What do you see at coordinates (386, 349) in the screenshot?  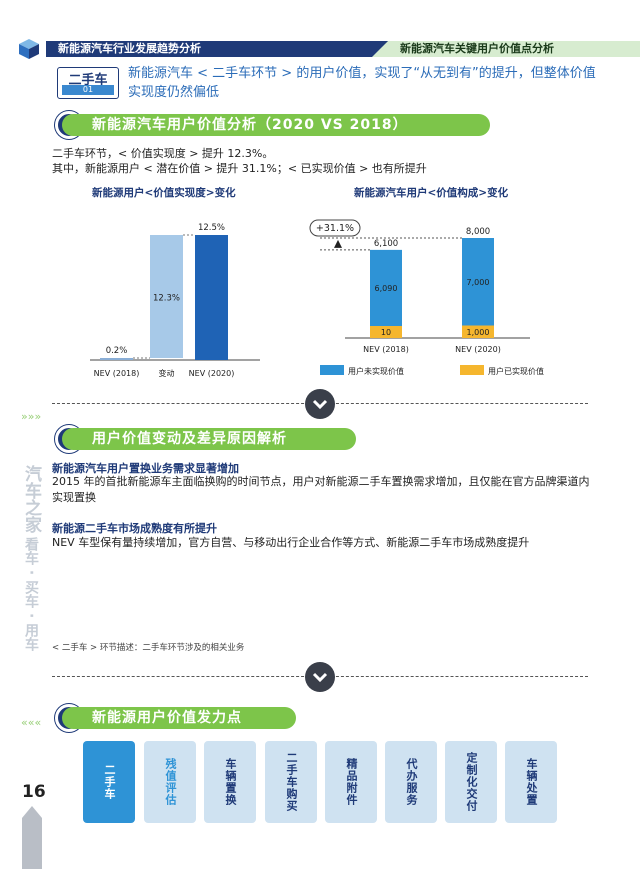 I see `chart2-category-label: NEV (2018)` at bounding box center [386, 349].